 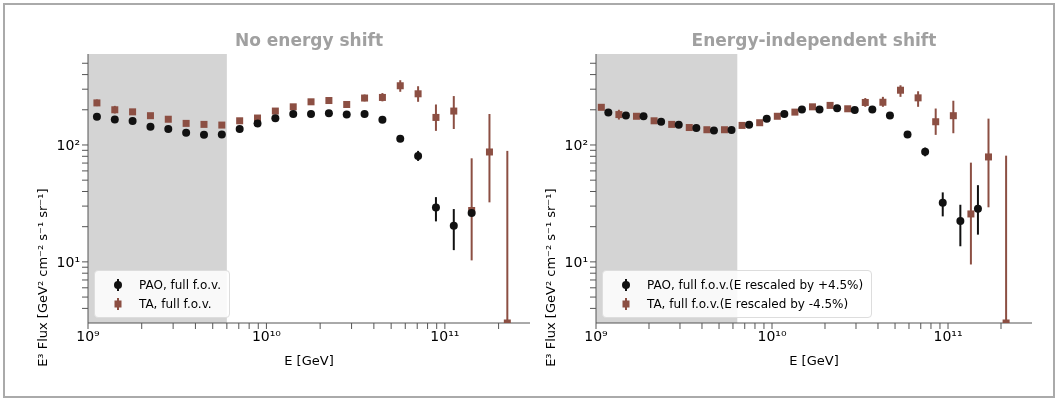 What do you see at coordinates (748, 303) in the screenshot?
I see `legend-label: TA, full f.o.v.(E rescaled by -4.5%)` at bounding box center [748, 303].